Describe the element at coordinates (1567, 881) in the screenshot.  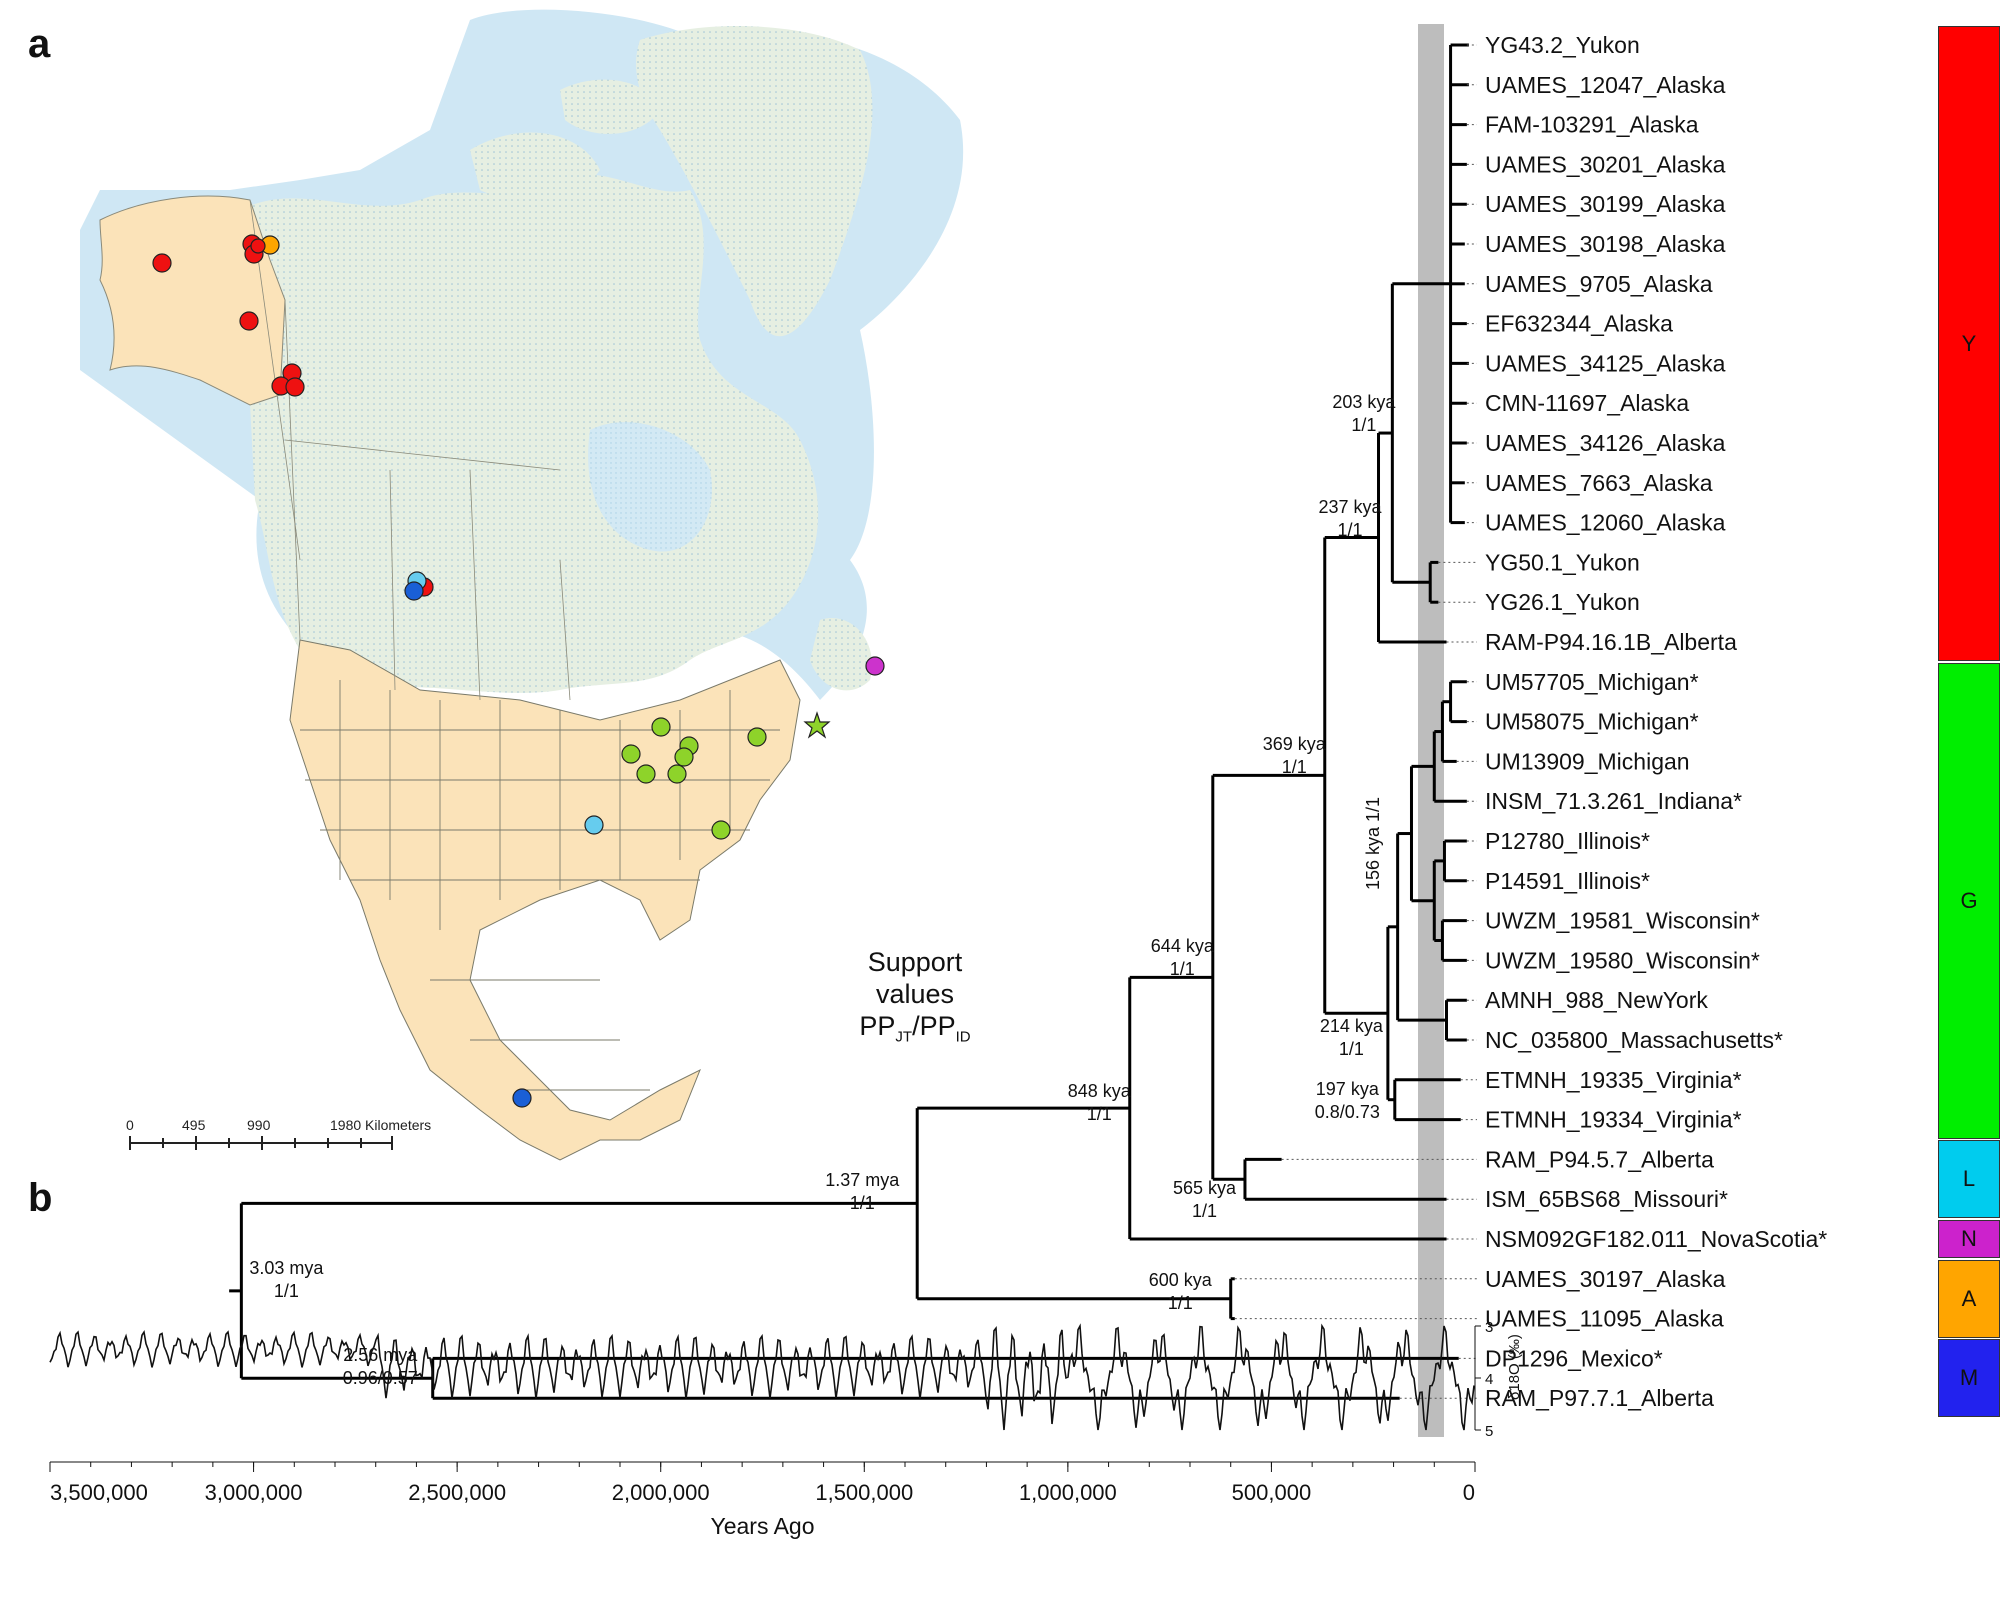
I see `tip-label: P14591_Illinois*` at that location.